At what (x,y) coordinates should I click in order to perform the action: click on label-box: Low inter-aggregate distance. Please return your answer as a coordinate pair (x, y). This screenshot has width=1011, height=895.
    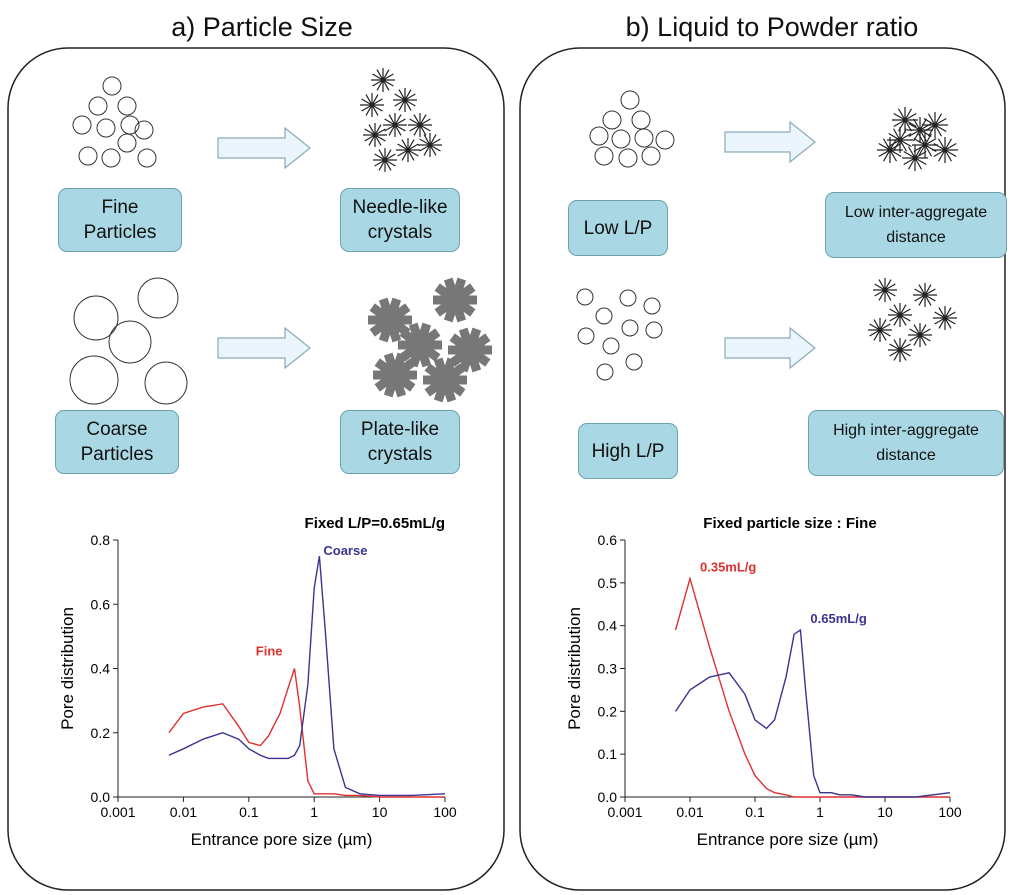
    Looking at the image, I should click on (916, 225).